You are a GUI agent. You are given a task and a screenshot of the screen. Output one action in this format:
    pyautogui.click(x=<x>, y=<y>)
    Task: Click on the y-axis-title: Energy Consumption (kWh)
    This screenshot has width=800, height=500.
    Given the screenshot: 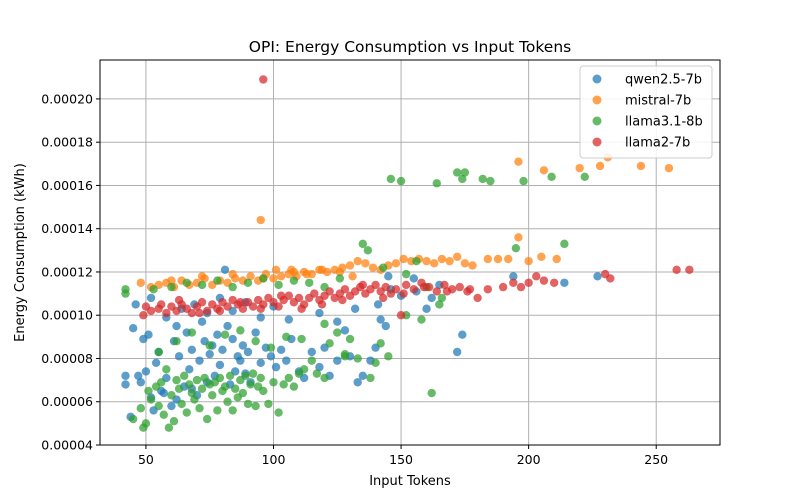 What is the action you would take?
    pyautogui.click(x=20, y=252)
    